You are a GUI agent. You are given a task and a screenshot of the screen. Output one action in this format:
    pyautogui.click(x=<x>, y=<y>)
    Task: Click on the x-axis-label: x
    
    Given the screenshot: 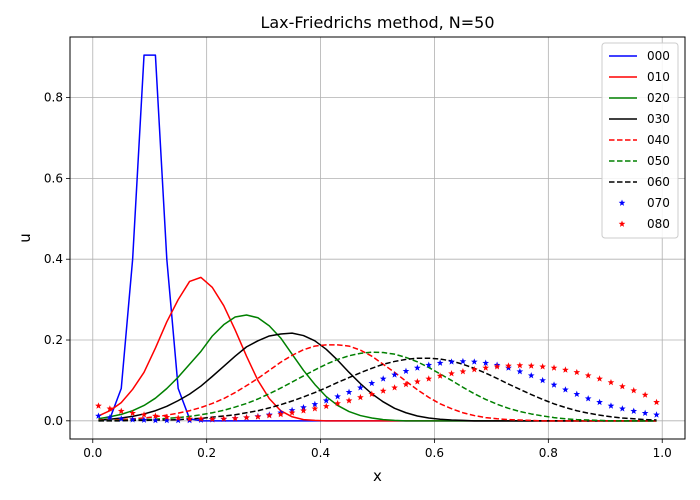 What is the action you would take?
    pyautogui.click(x=377, y=476)
    